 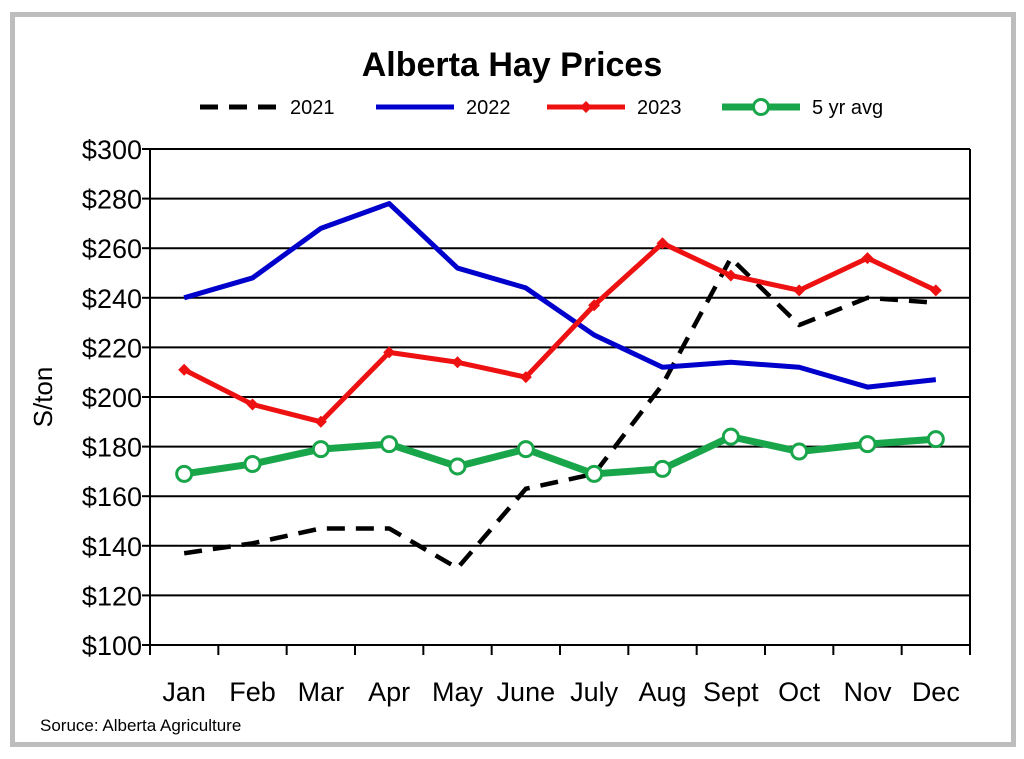 I want to click on x-tick-label: Nov, so click(x=867, y=692).